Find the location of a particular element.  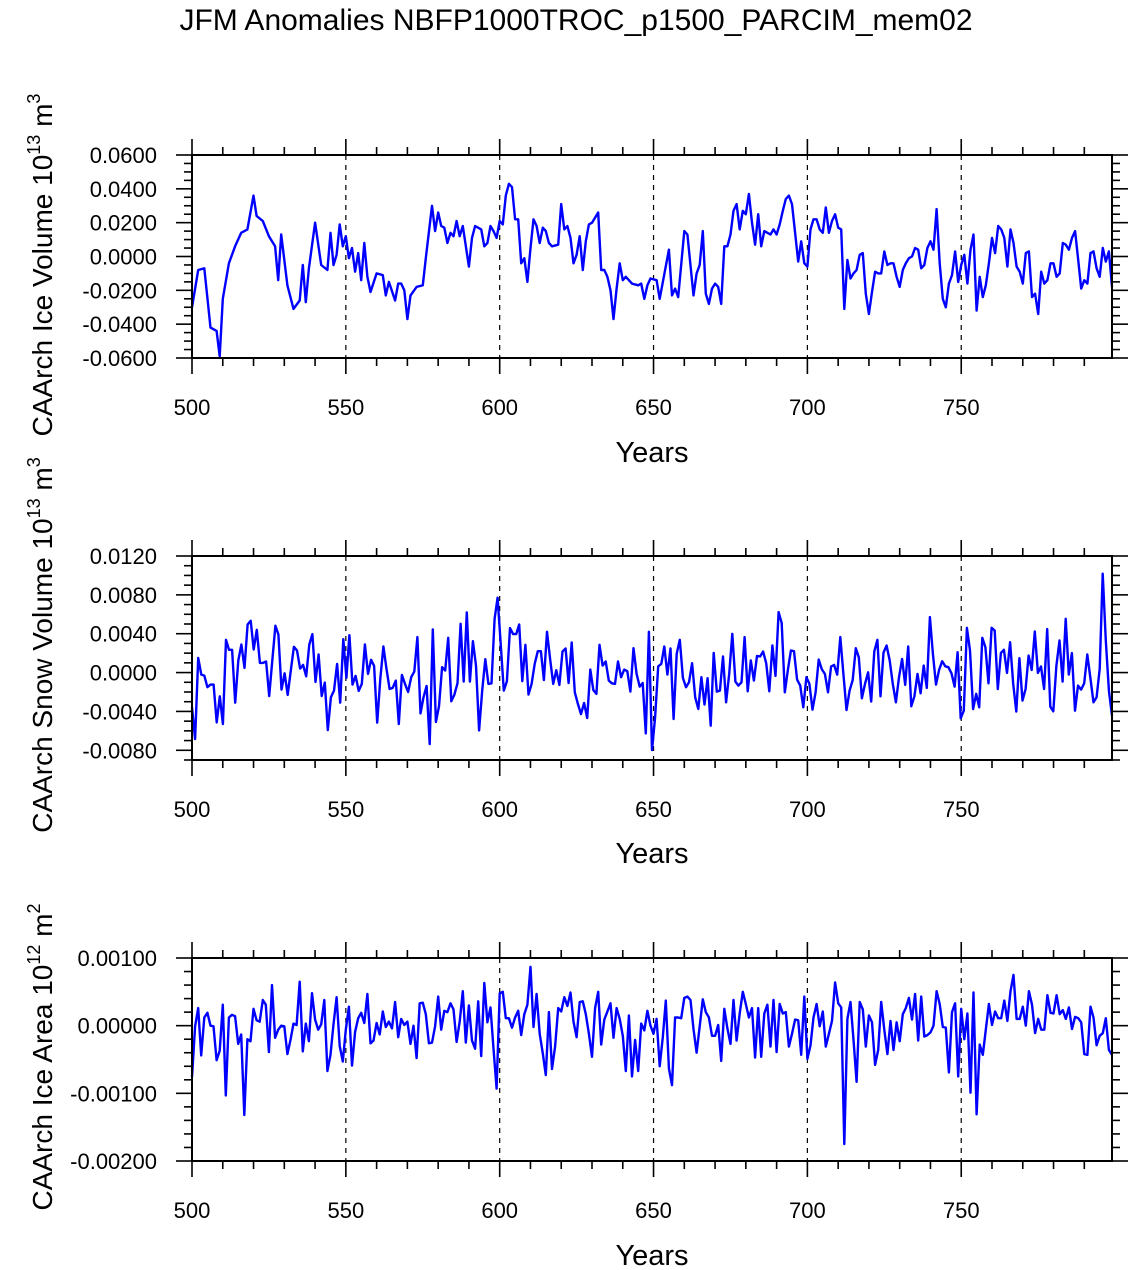

y-tick-label: 0.0040 is located at coordinates (123, 634).